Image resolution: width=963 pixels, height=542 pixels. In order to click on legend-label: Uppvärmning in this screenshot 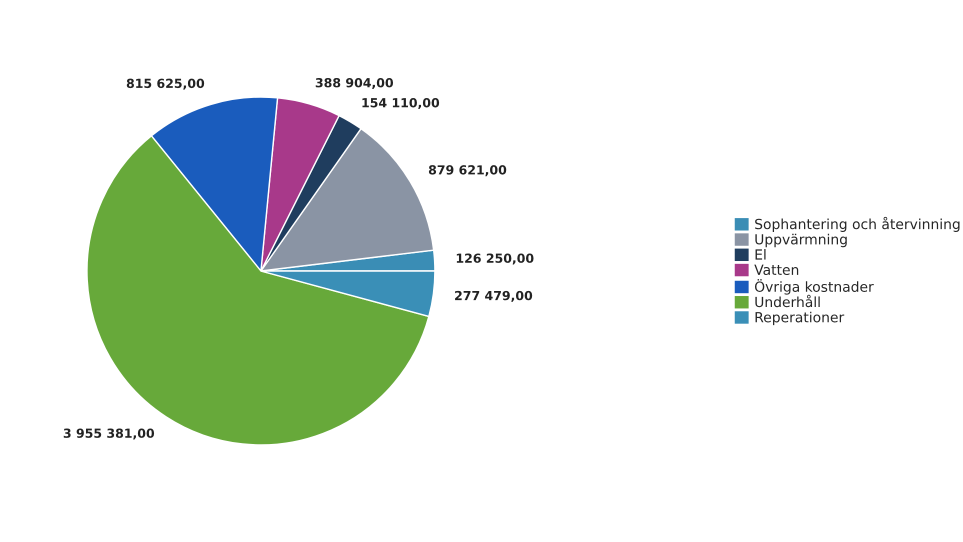, I will do `click(801, 241)`.